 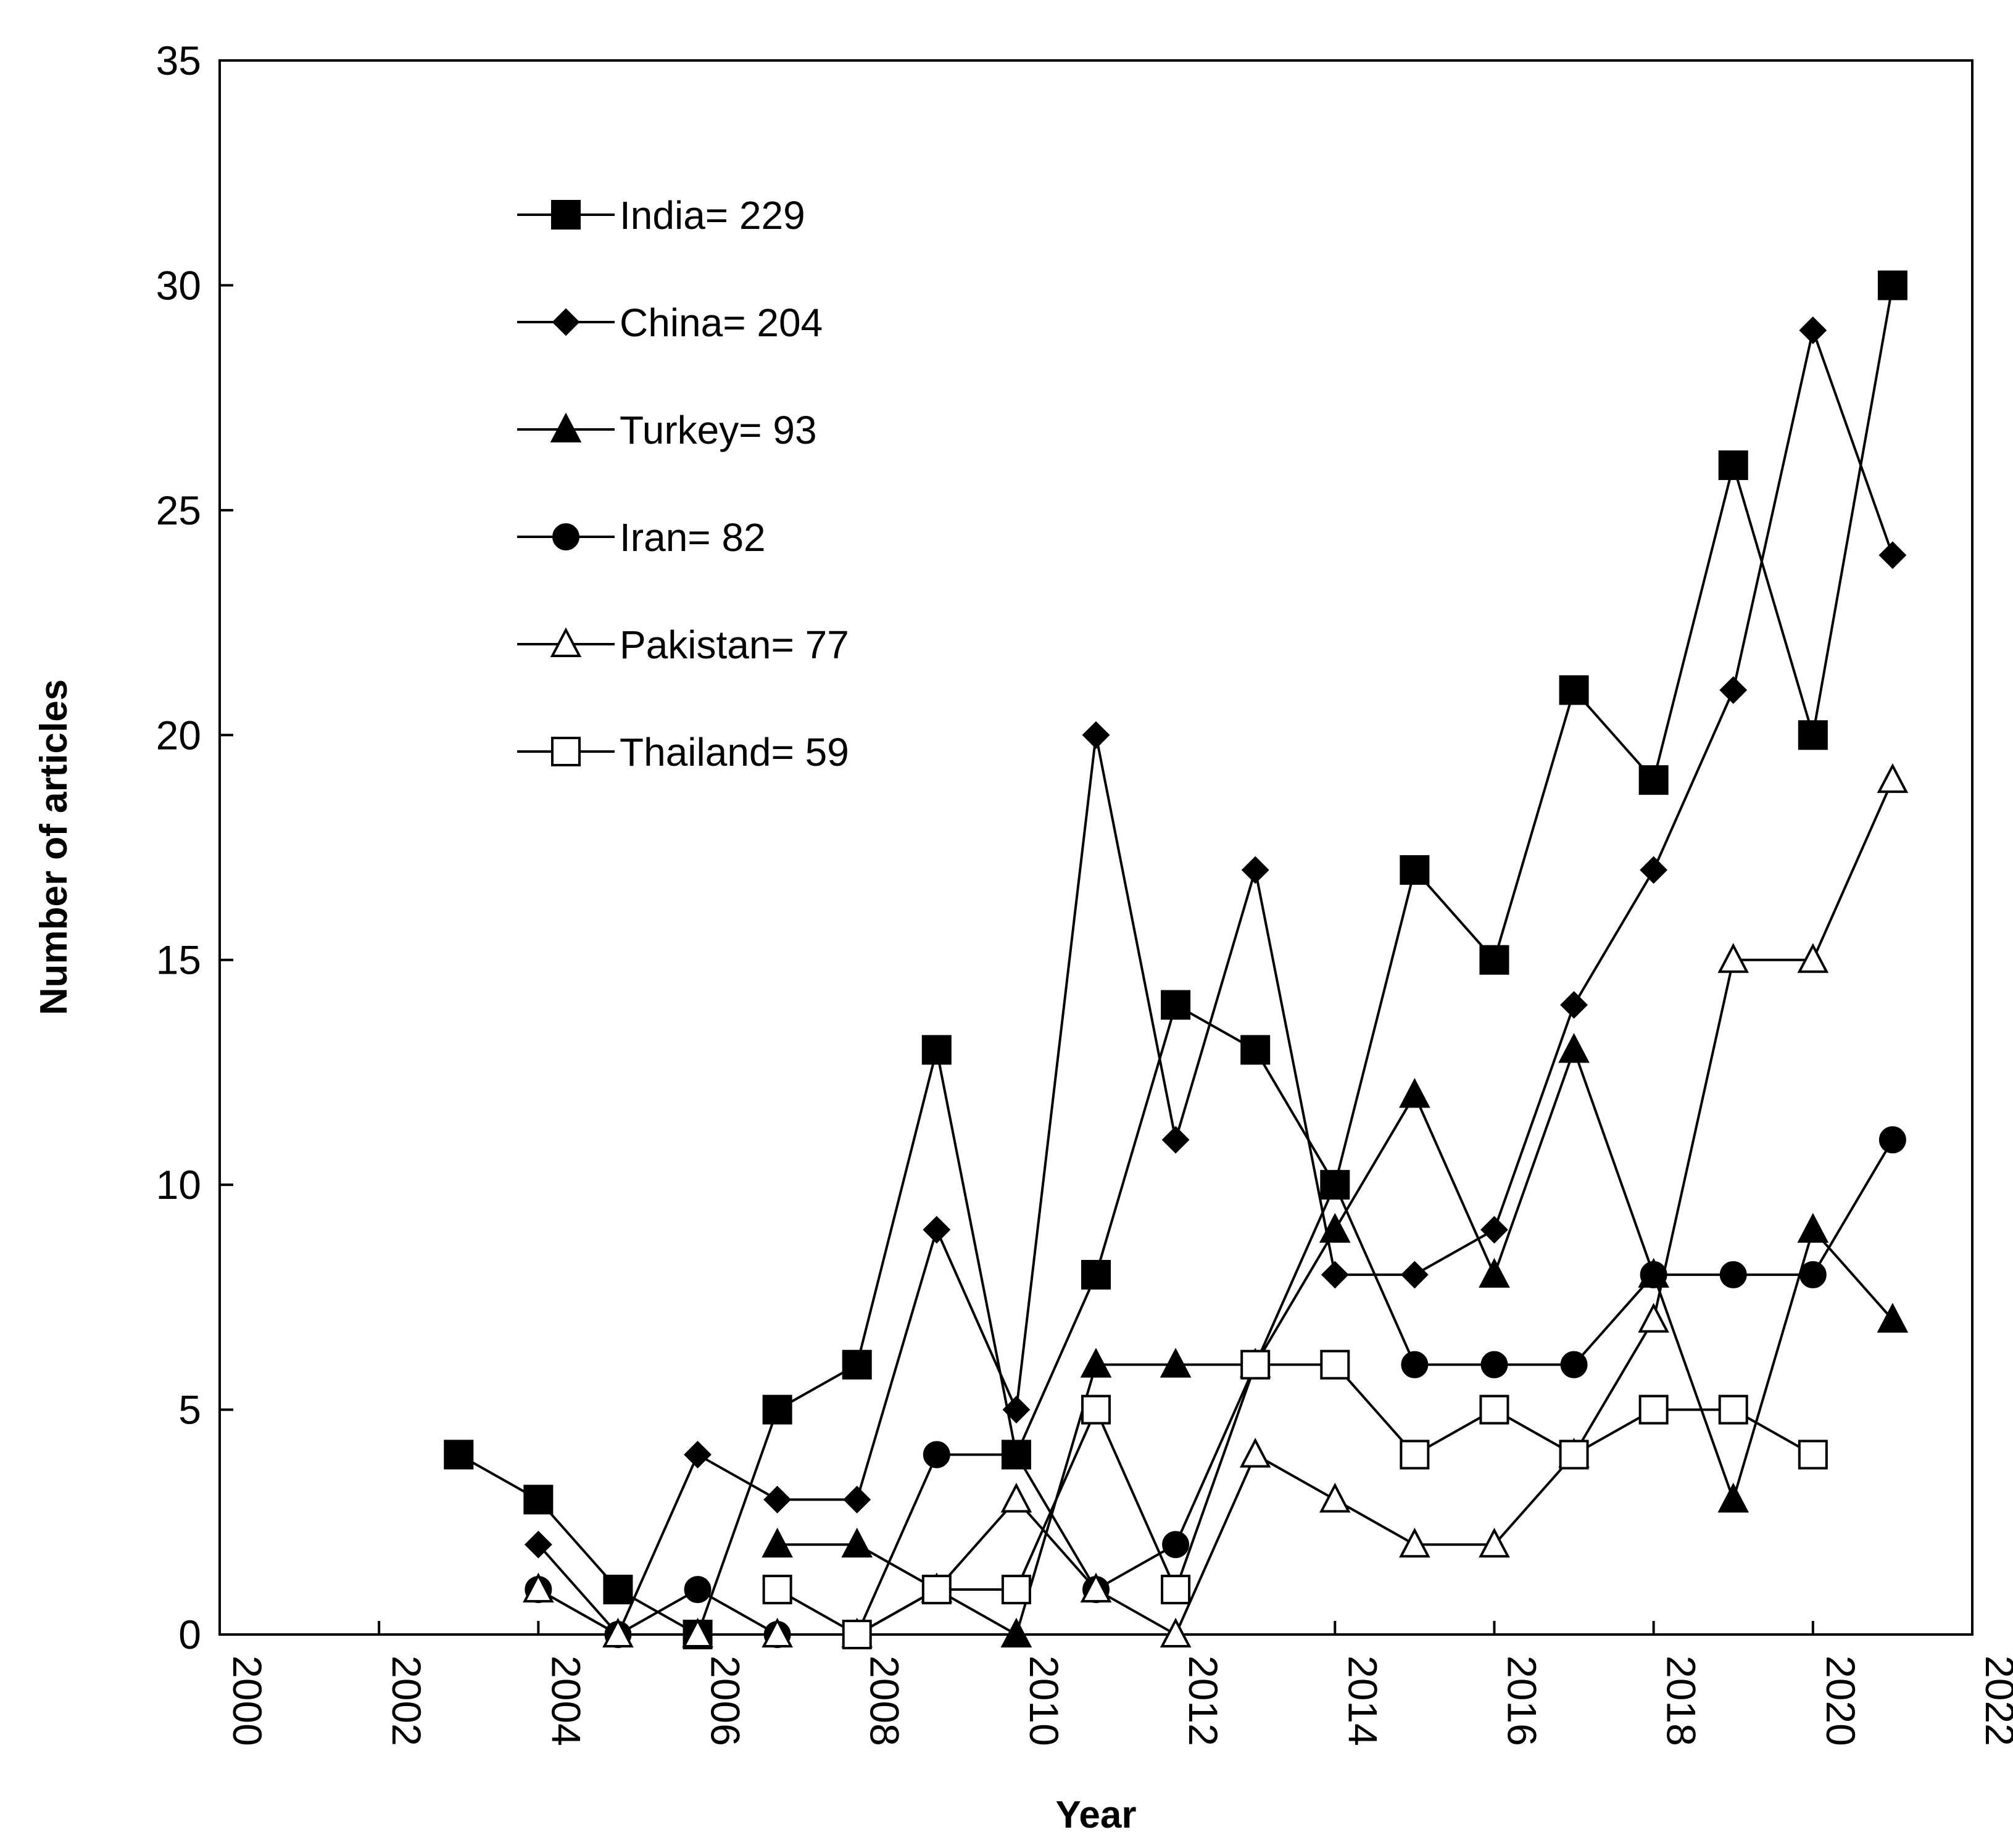 What do you see at coordinates (1893, 1318) in the screenshot?
I see `series-2-point-2021` at bounding box center [1893, 1318].